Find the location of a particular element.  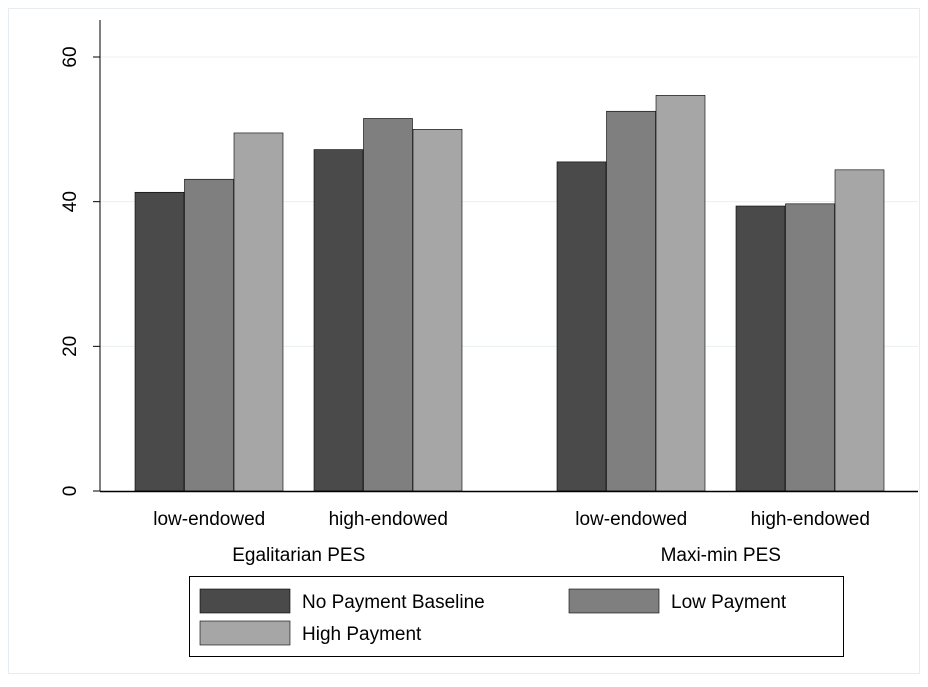

y-tick-label: 20 is located at coordinates (70, 346).